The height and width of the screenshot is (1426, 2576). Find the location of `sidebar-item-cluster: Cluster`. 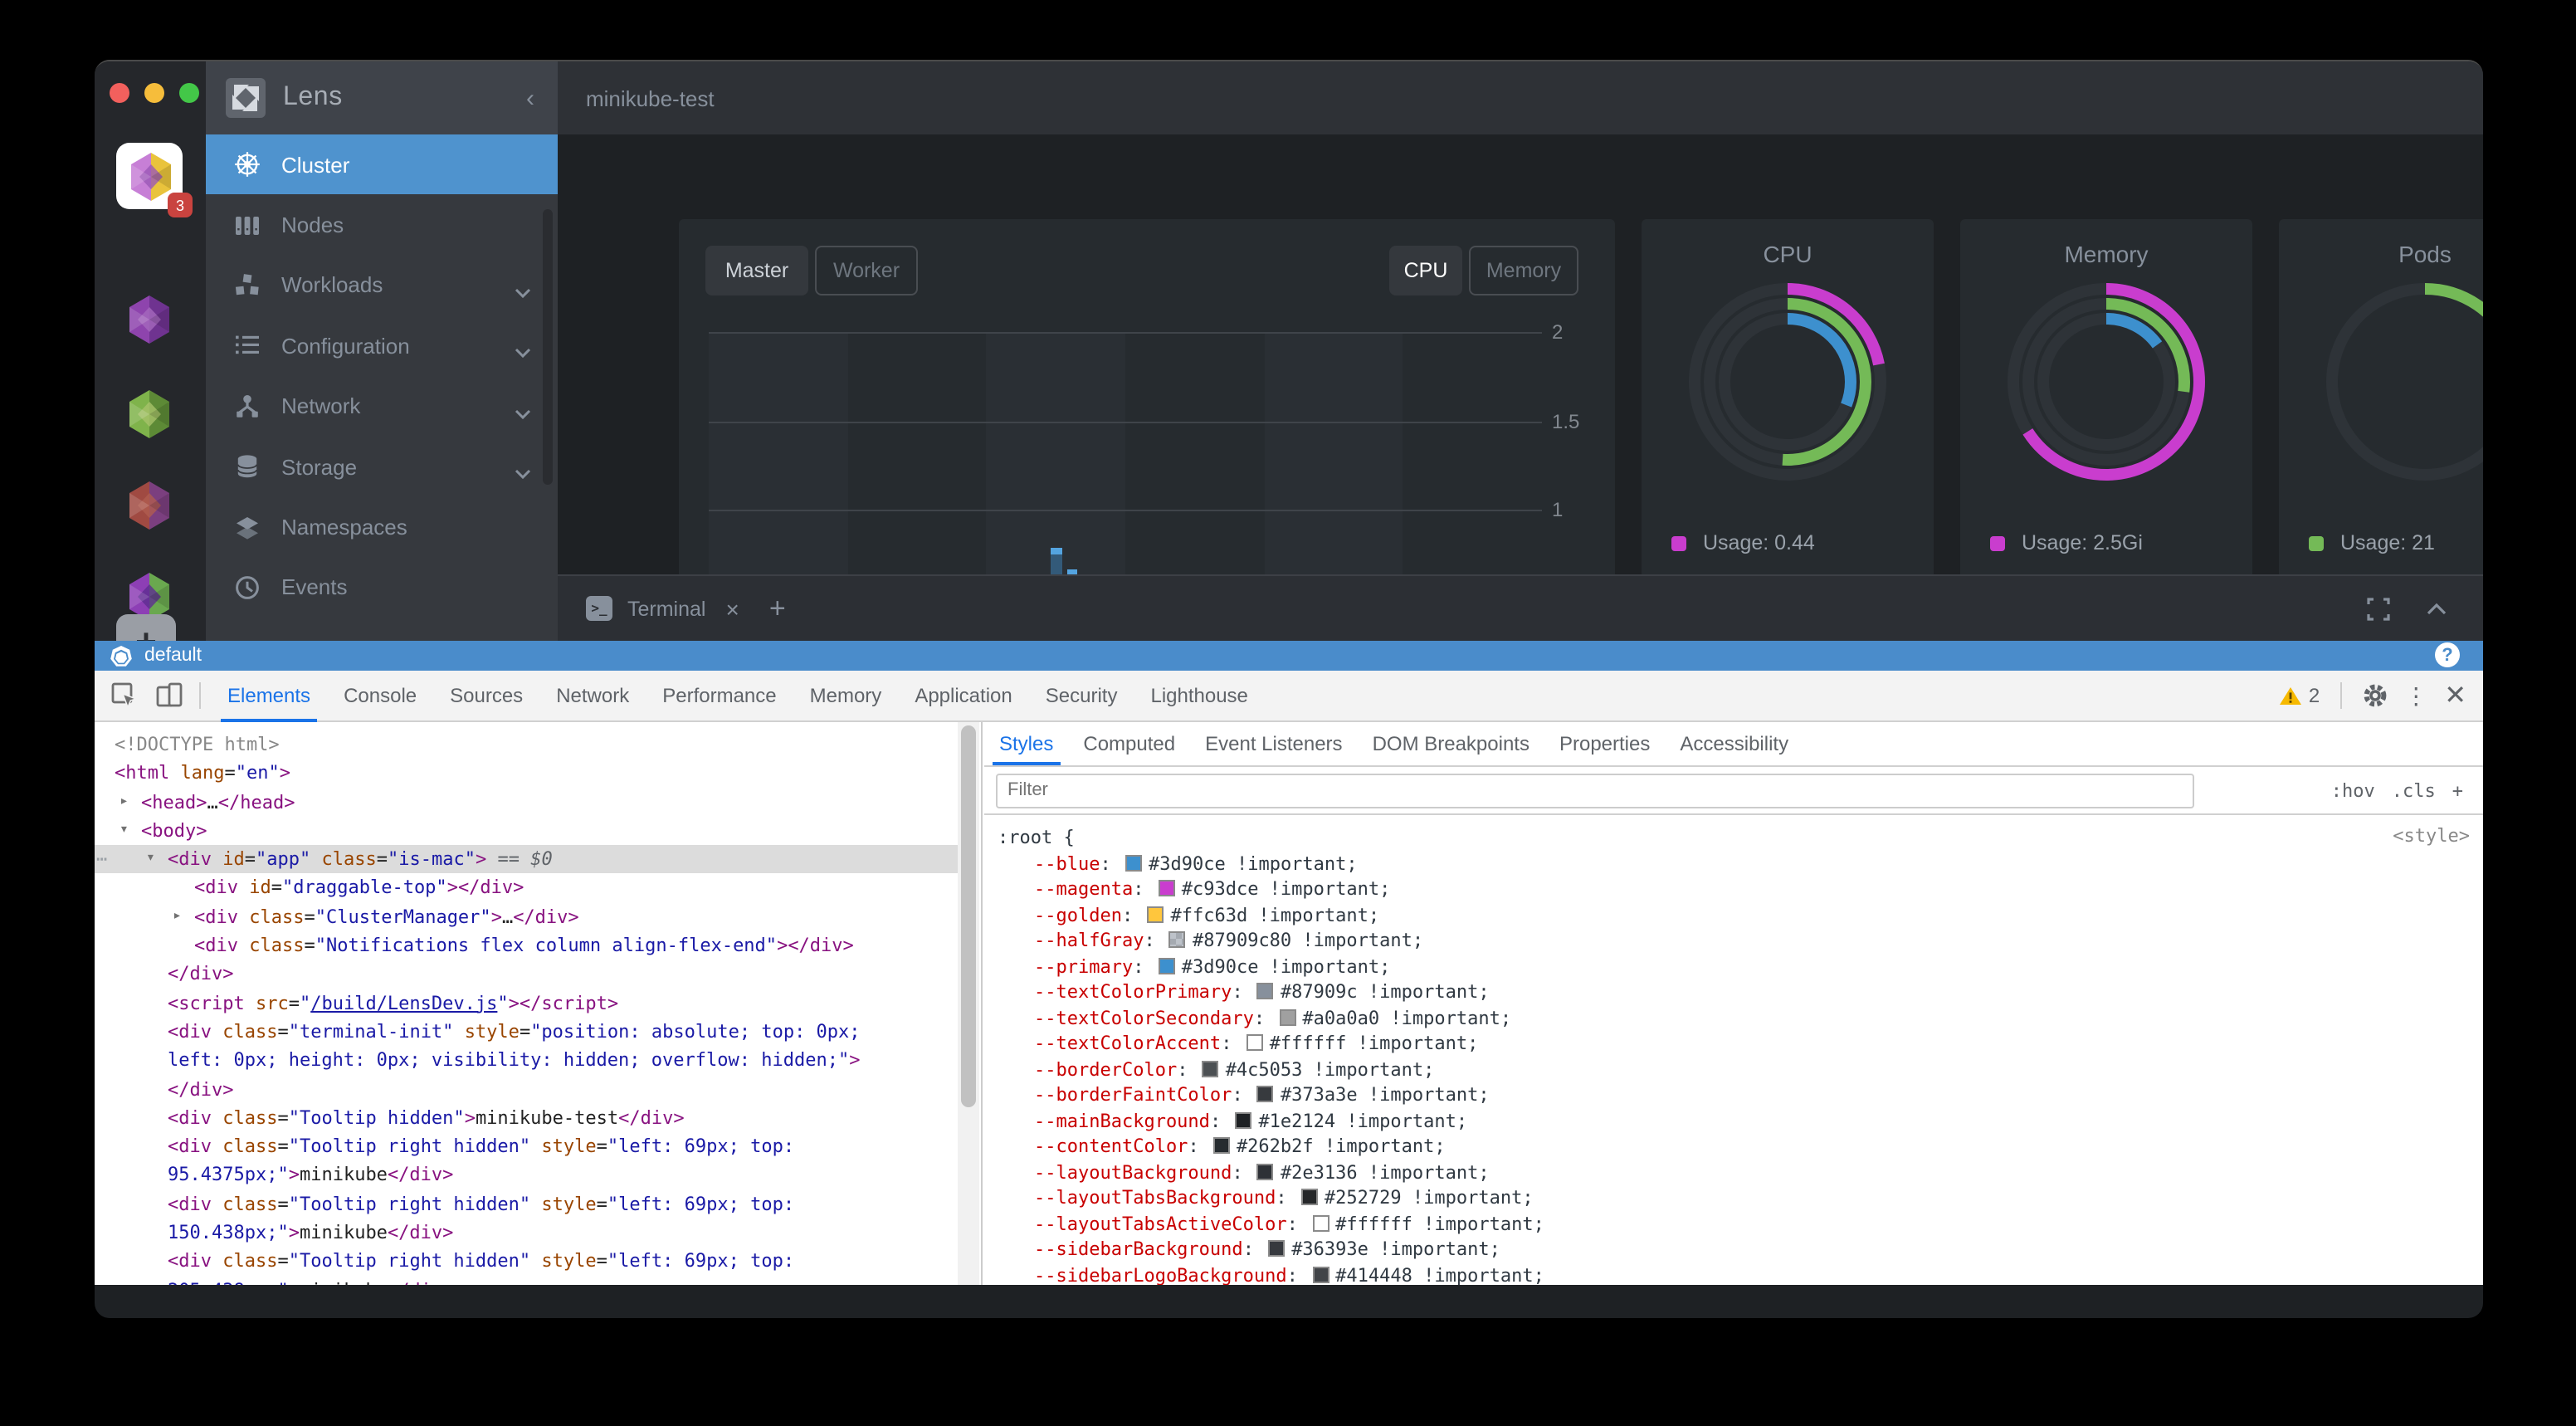

sidebar-item-cluster: Cluster is located at coordinates (382, 164).